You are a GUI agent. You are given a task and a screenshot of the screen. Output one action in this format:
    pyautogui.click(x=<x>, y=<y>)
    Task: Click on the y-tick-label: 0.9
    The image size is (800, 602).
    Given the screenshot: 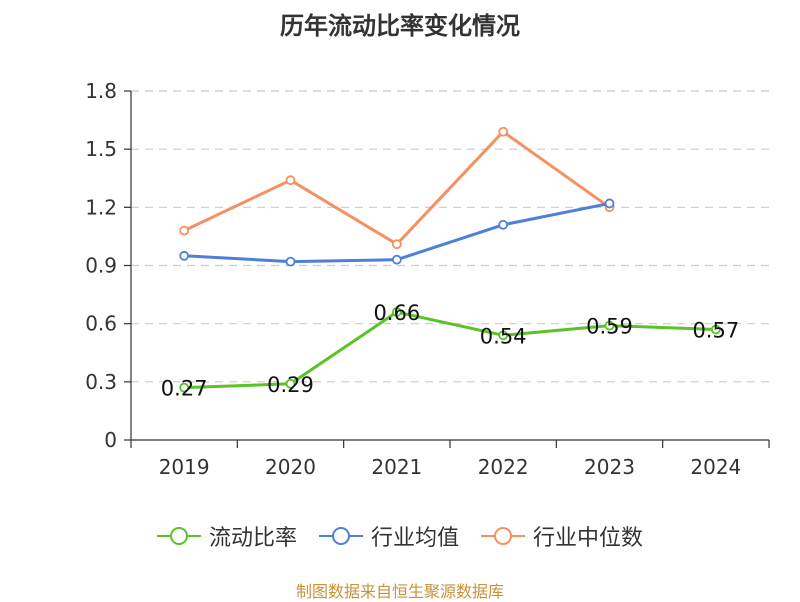 What is the action you would take?
    pyautogui.click(x=101, y=266)
    